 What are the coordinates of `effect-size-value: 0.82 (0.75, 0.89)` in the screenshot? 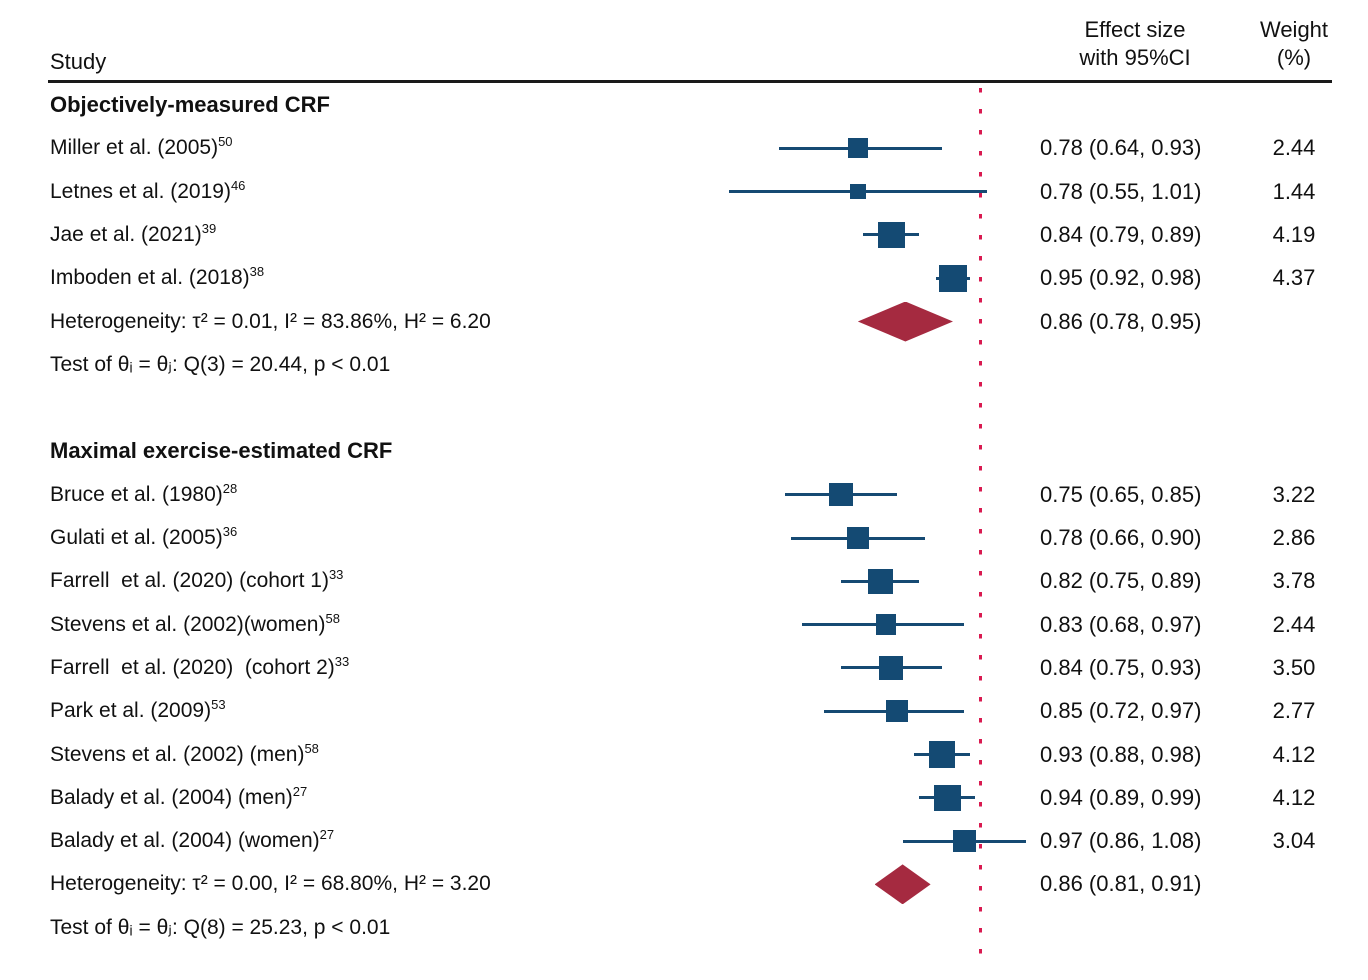 It's located at (1121, 581).